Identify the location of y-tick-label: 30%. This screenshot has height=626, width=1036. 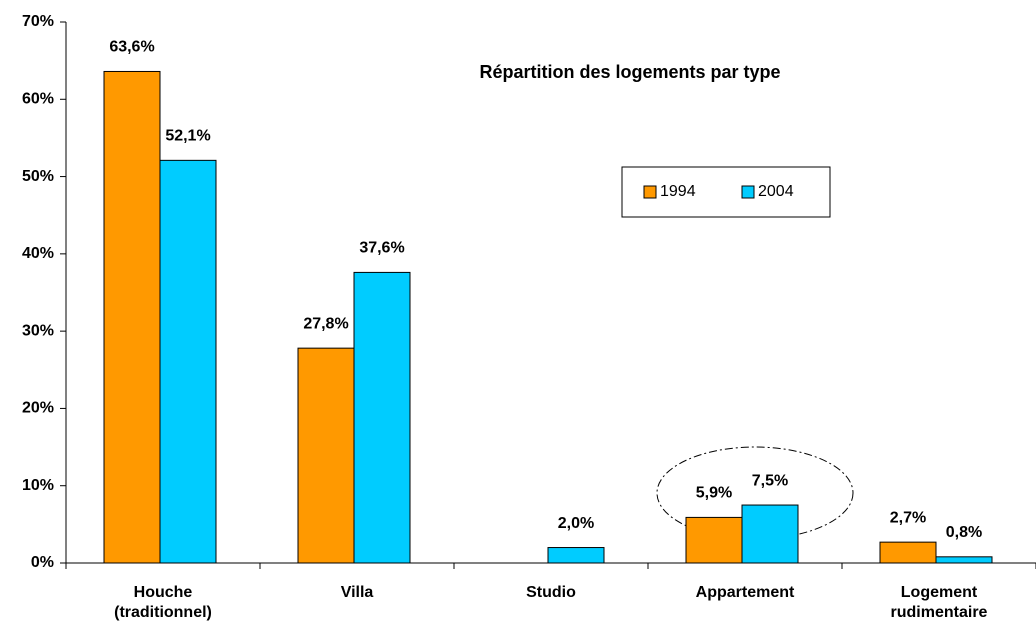
(38, 330).